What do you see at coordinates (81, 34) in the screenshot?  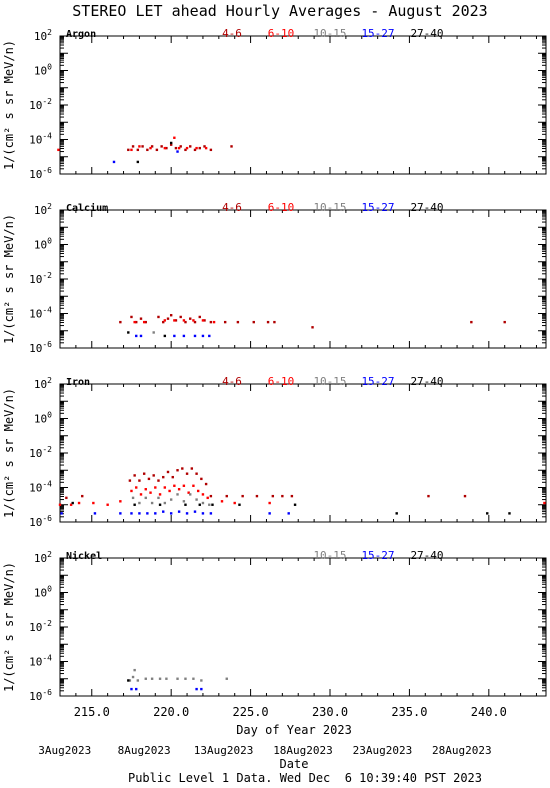 I see `panel-element-label: Argon` at bounding box center [81, 34].